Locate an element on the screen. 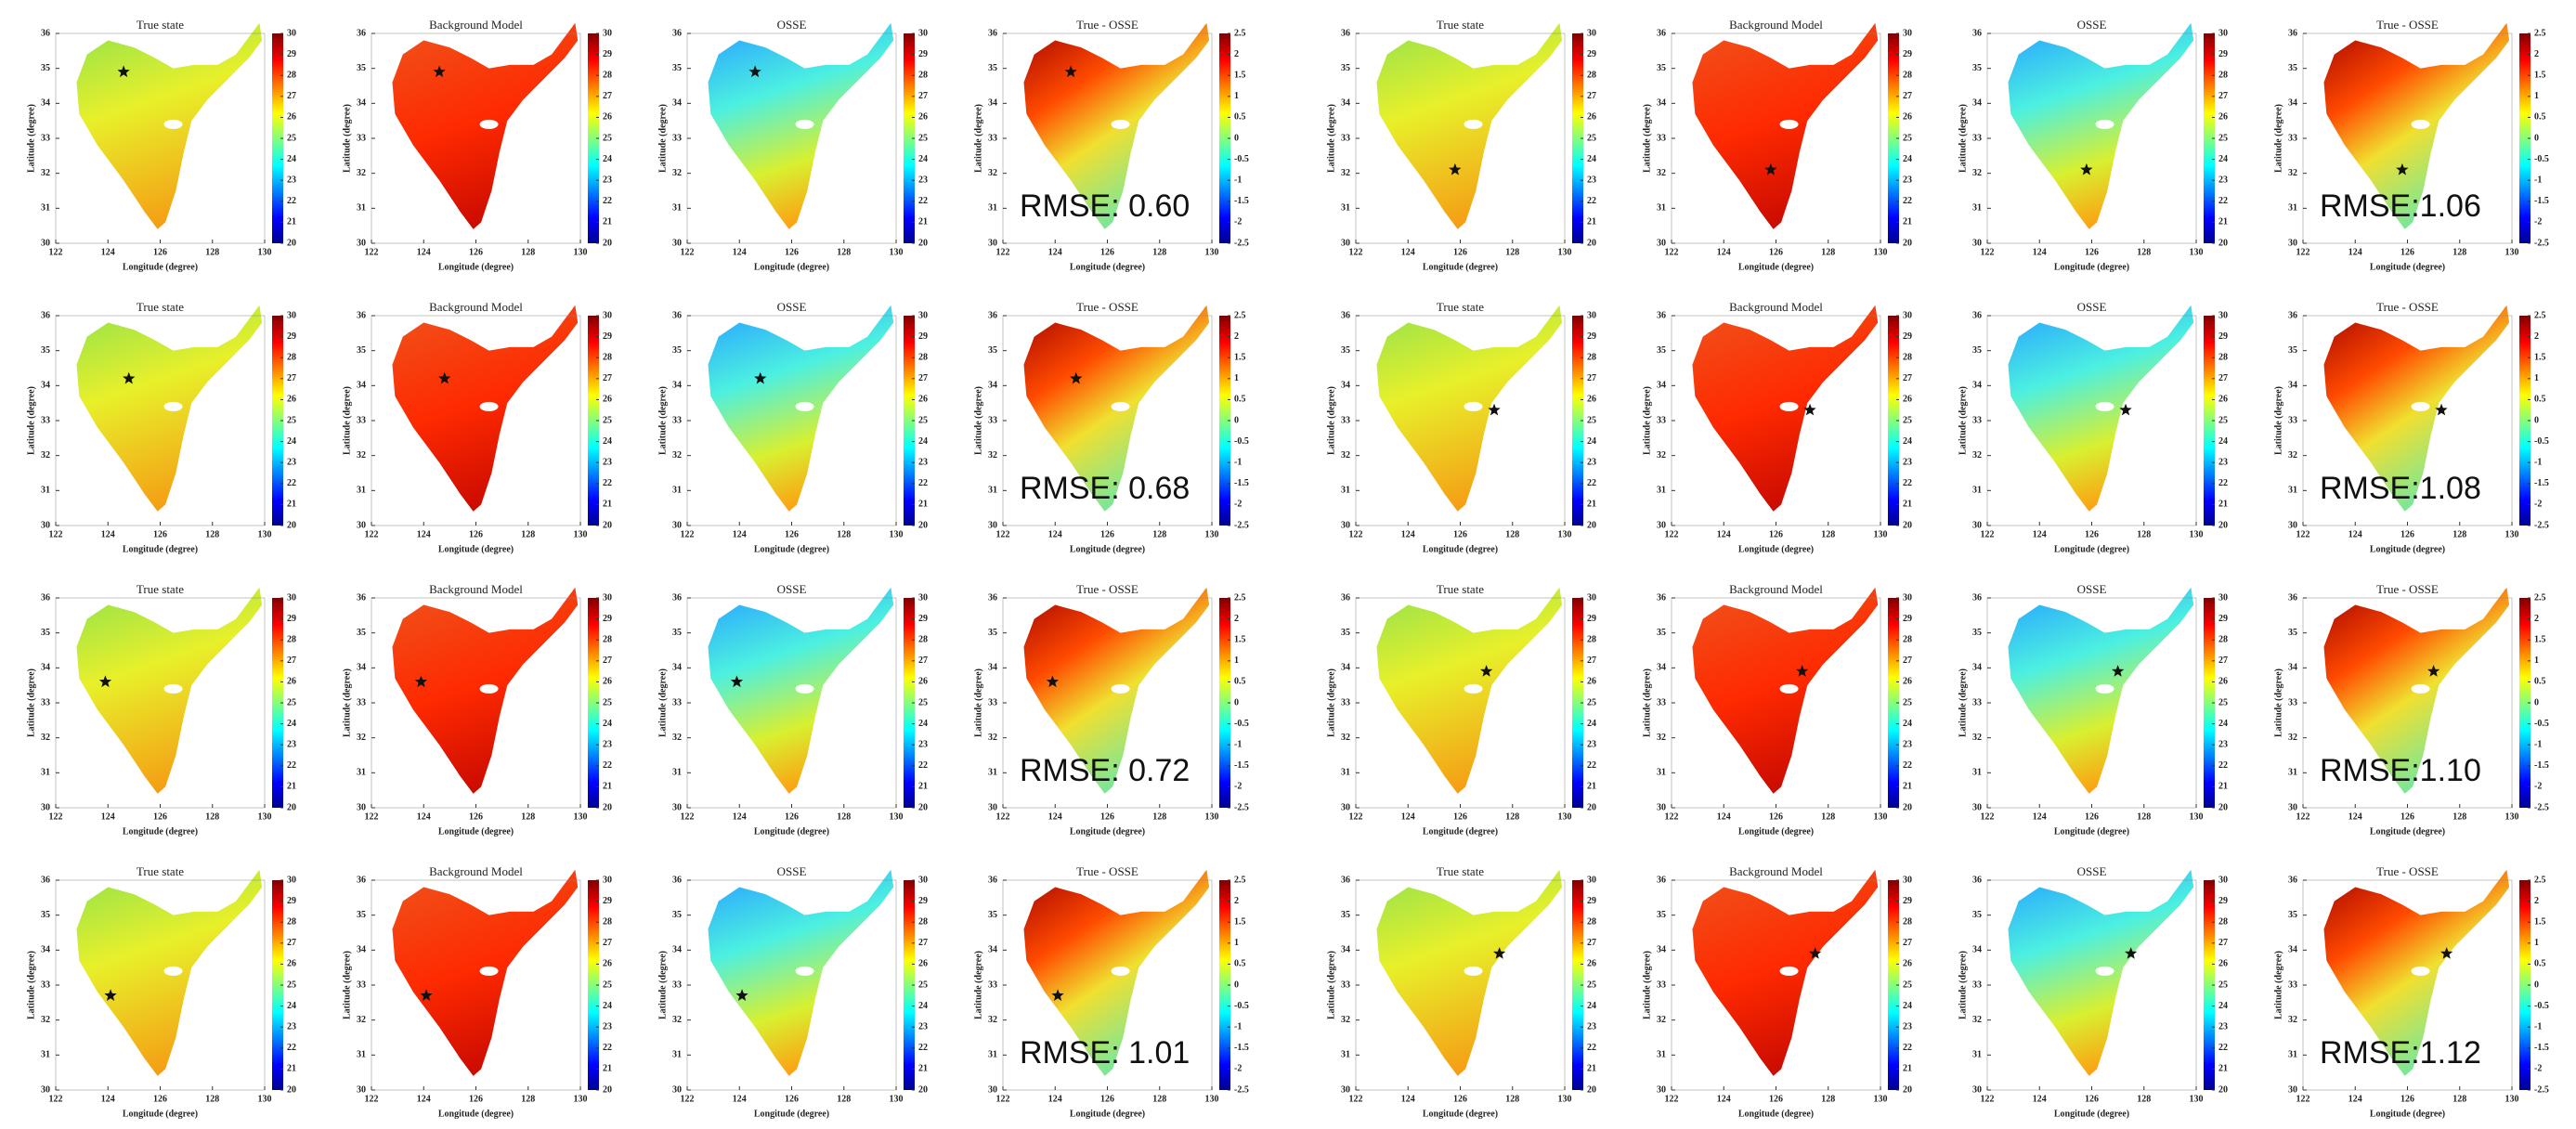  colorbar-tick-label: 22 is located at coordinates (923, 1048).